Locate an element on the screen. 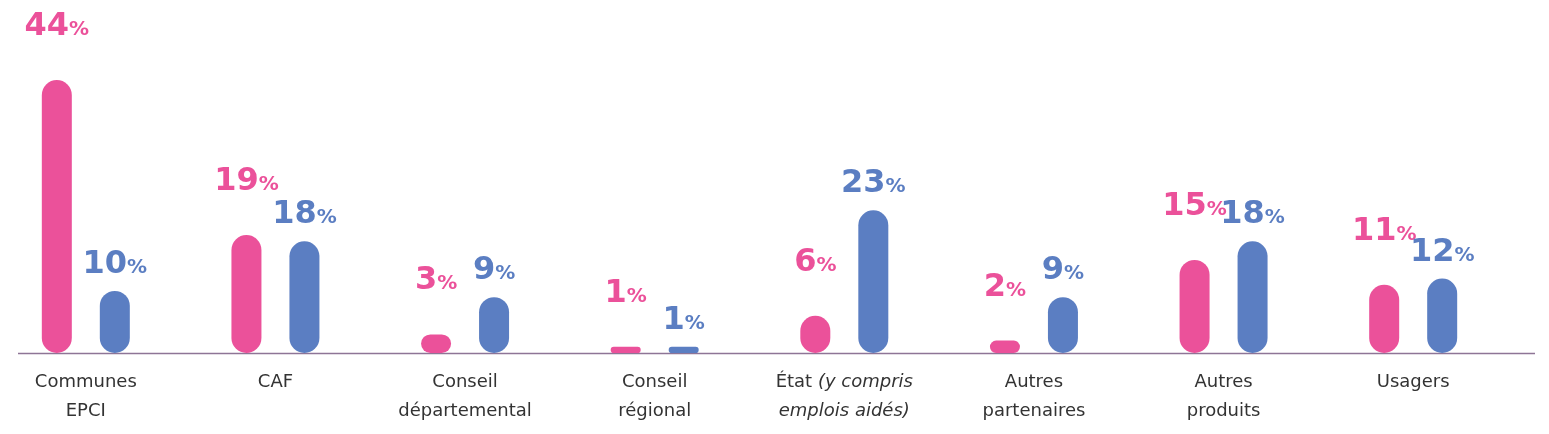 The width and height of the screenshot is (1549, 434). data-label: 10% is located at coordinates (115, 261).